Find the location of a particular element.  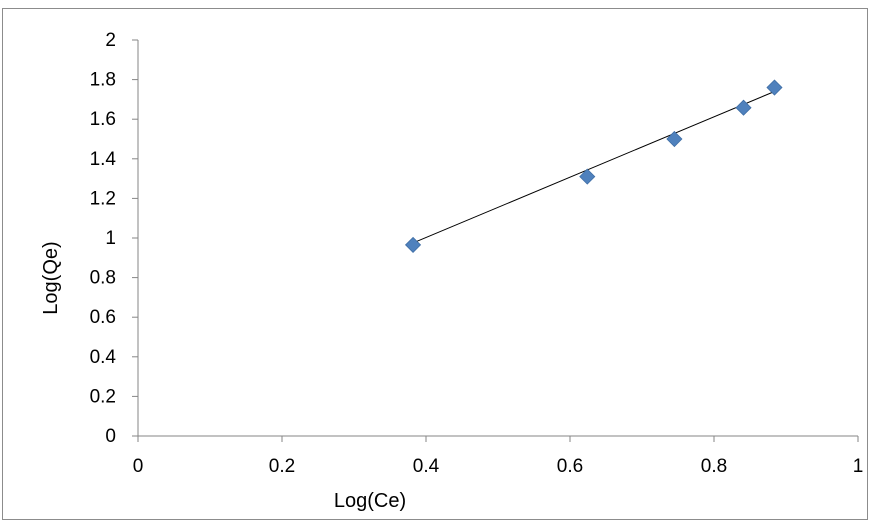

y-tick-label: 1 is located at coordinates (110, 238).